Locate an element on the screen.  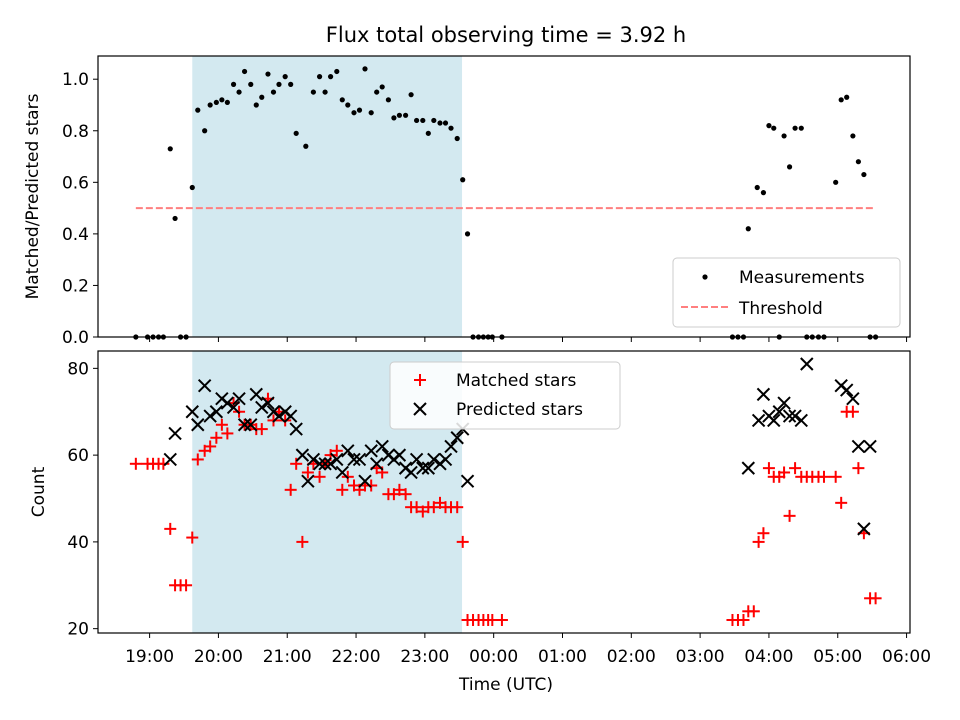
legend-matched-label: Matched stars is located at coordinates (516, 381).